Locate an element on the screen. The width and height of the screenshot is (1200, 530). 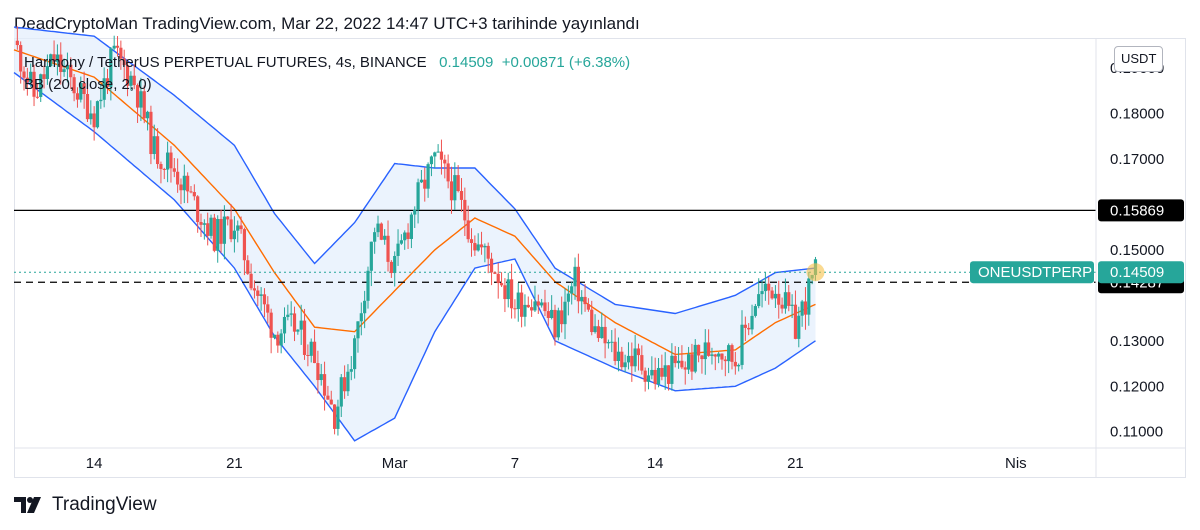
symbol-tag-badge is located at coordinates (1032, 272).